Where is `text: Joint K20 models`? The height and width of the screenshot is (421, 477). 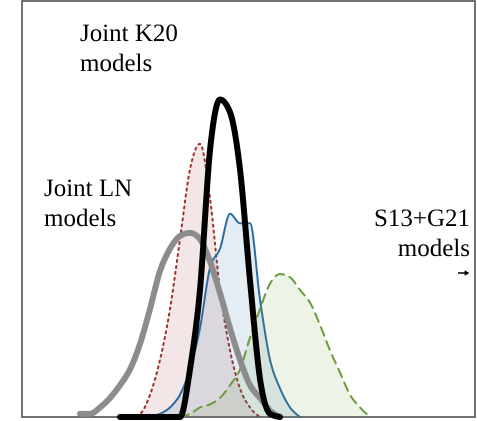 text: Joint K20 models is located at coordinates (129, 48).